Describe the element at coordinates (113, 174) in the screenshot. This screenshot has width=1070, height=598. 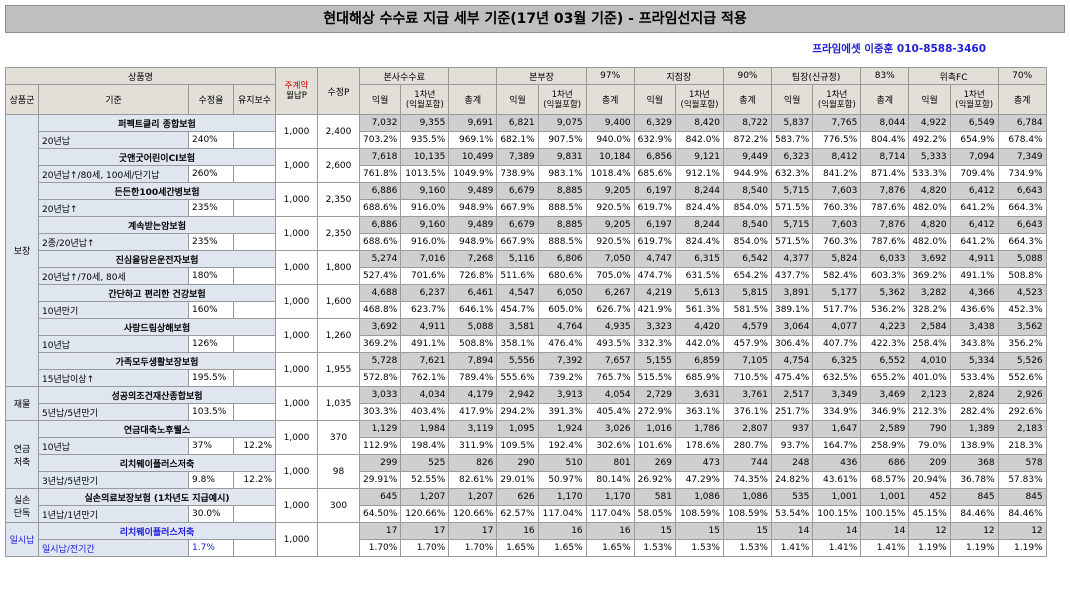
I see `product-criteria: 20년납↑/80세, 100세/단기납` at that location.